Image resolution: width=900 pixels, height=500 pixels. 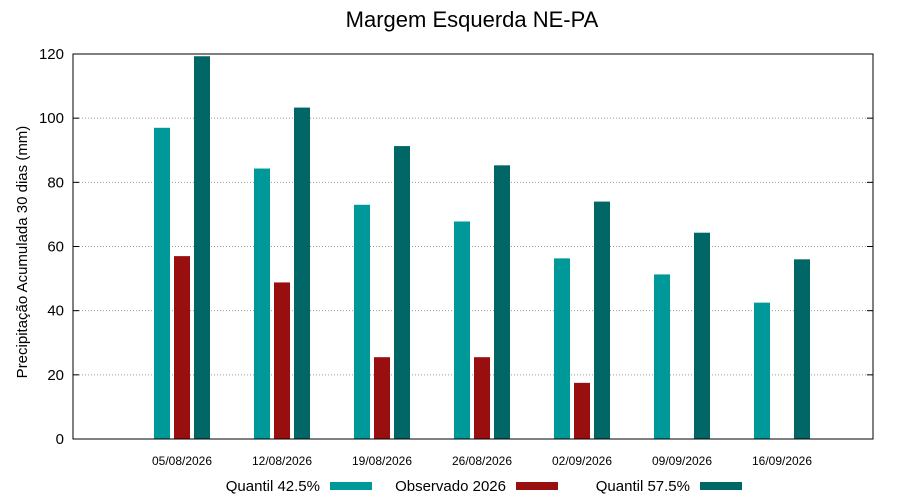 I want to click on y-tick-label: 80, so click(x=55, y=182).